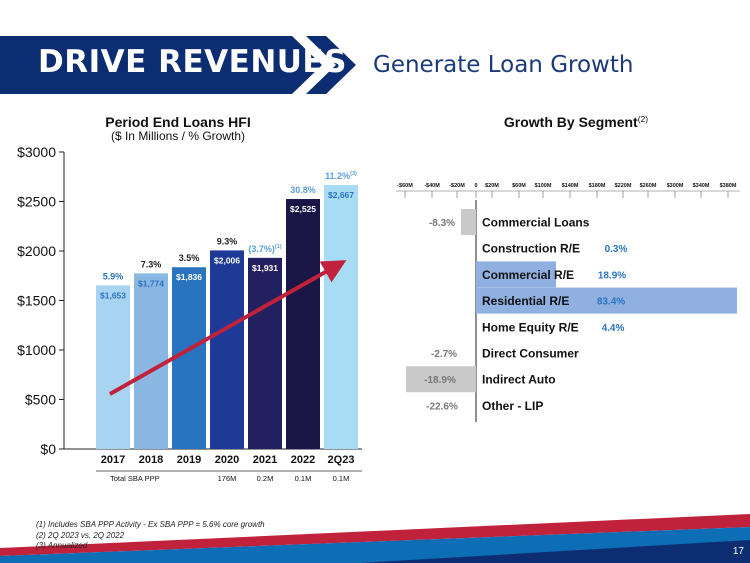 Image resolution: width=750 pixels, height=563 pixels. What do you see at coordinates (227, 478) in the screenshot?
I see `ppp-value: 176M` at bounding box center [227, 478].